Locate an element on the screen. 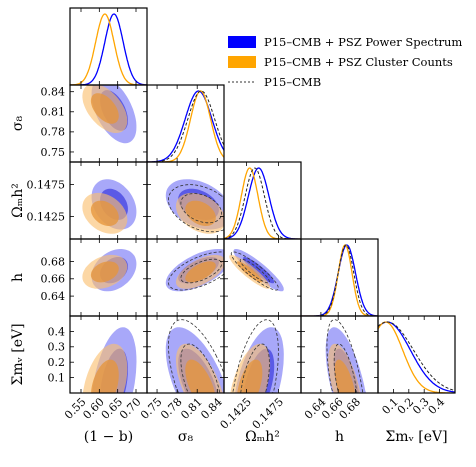 The width and height of the screenshot is (476, 467). legend-label-2: P15–CMB is located at coordinates (292, 82).